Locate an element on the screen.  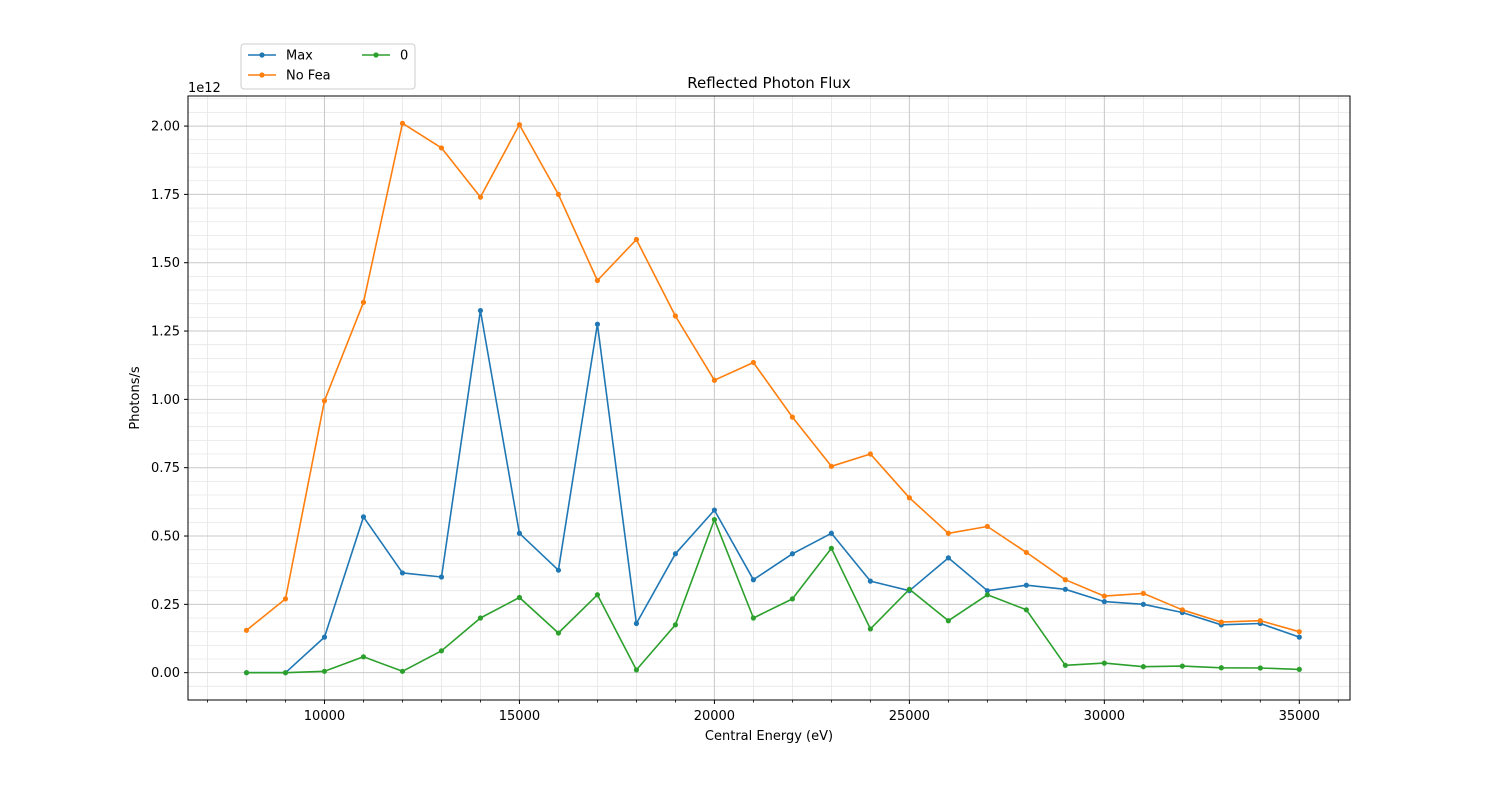
chart-title: Reflected Photon Flux is located at coordinates (769, 83).